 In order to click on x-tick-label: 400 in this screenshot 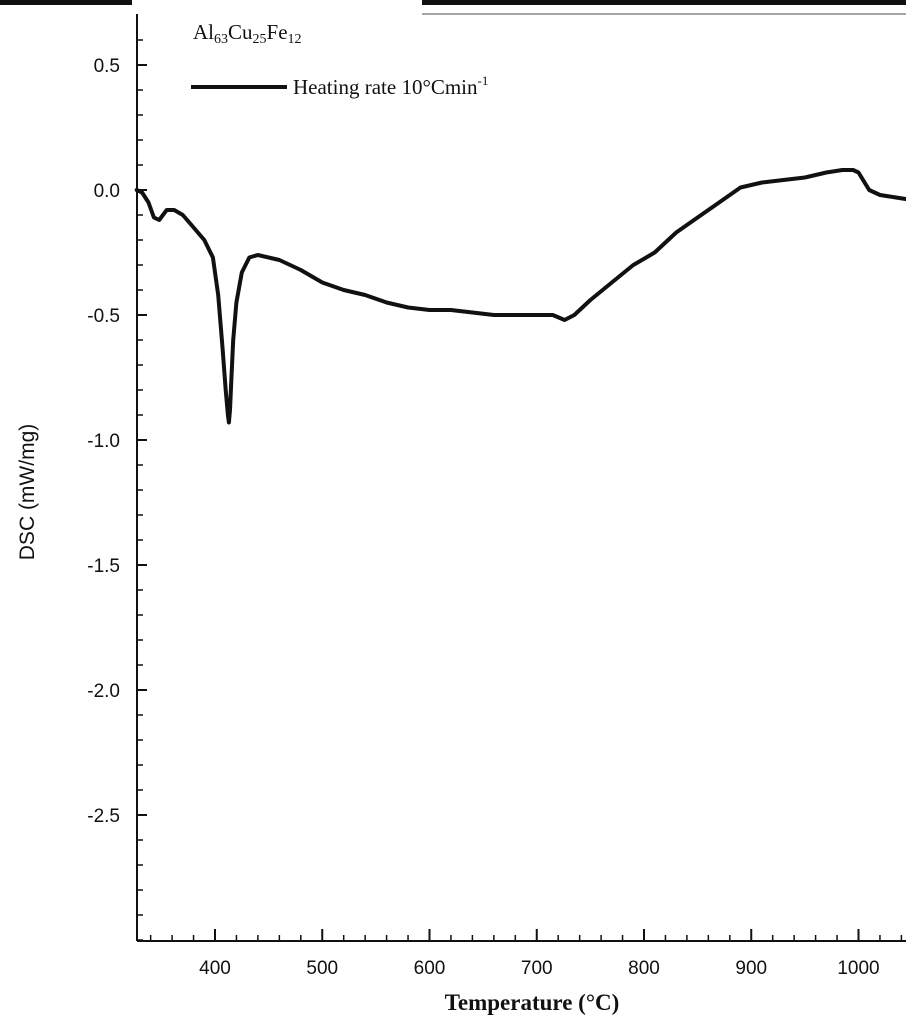, I will do `click(215, 968)`.